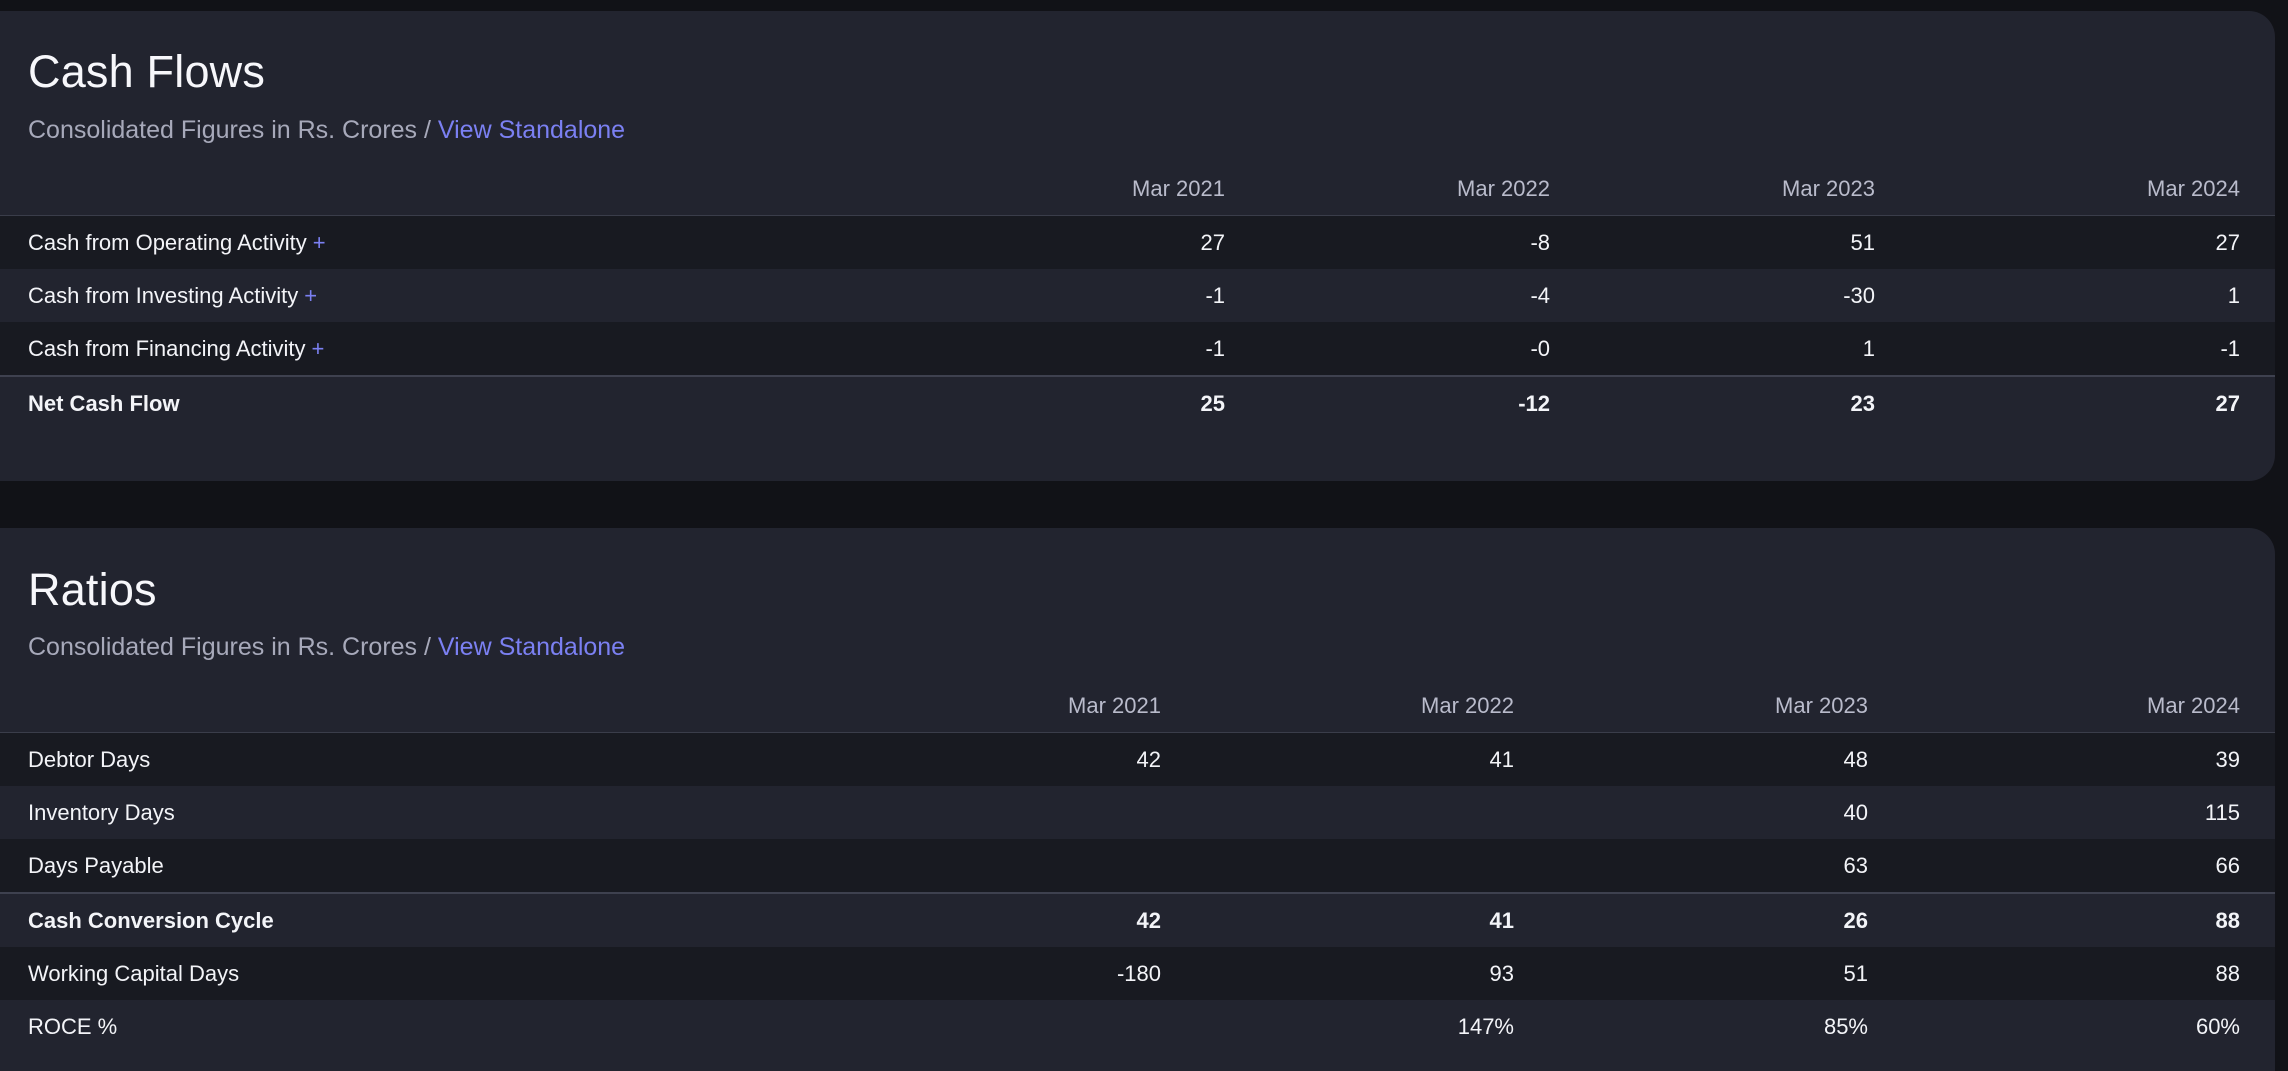 The image size is (2288, 1071). I want to click on value-cell: 25, so click(1212, 403).